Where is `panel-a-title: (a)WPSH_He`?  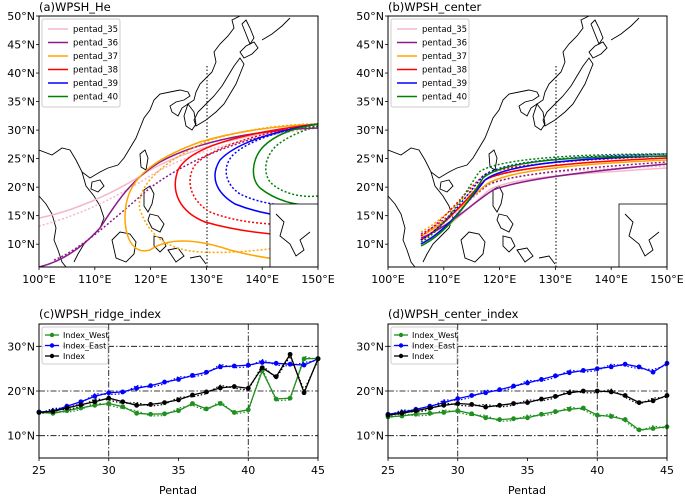
panel-a-title: (a)WPSH_He is located at coordinates (75, 7).